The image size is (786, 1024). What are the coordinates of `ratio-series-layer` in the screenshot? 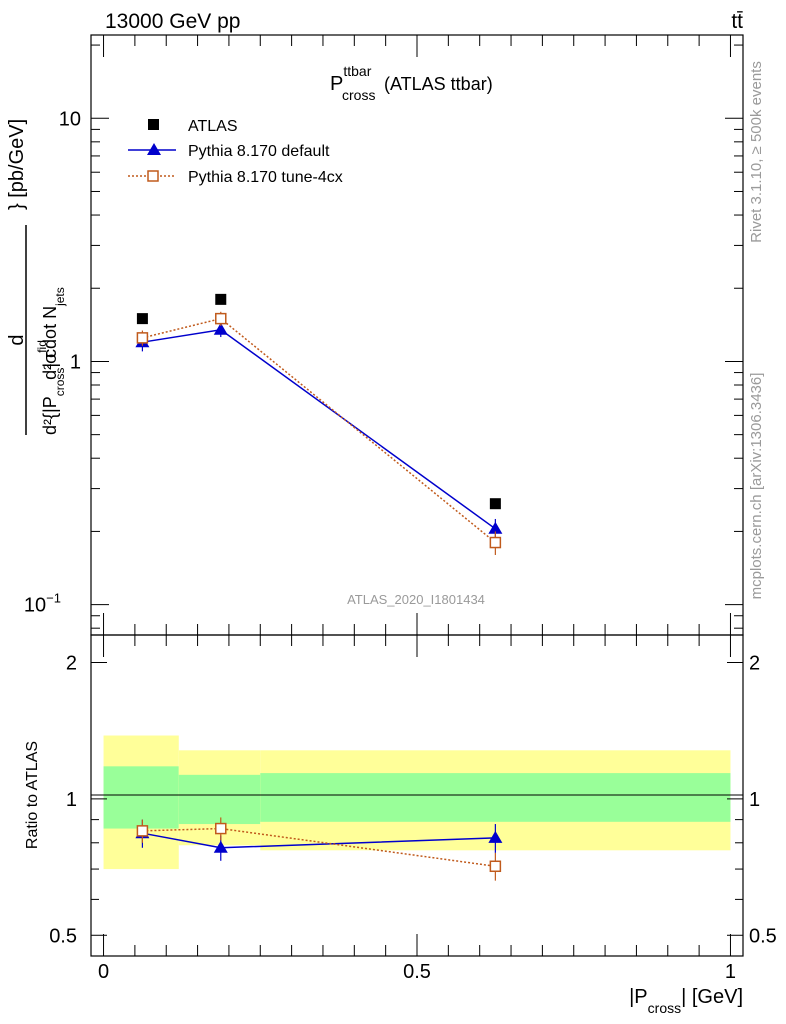 It's located at (319, 849).